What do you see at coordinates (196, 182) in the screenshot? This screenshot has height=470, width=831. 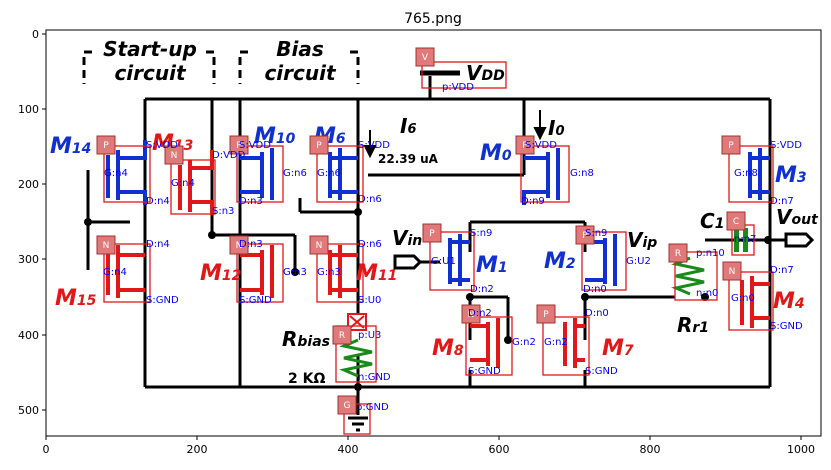 I see `transistor-m13` at bounding box center [196, 182].